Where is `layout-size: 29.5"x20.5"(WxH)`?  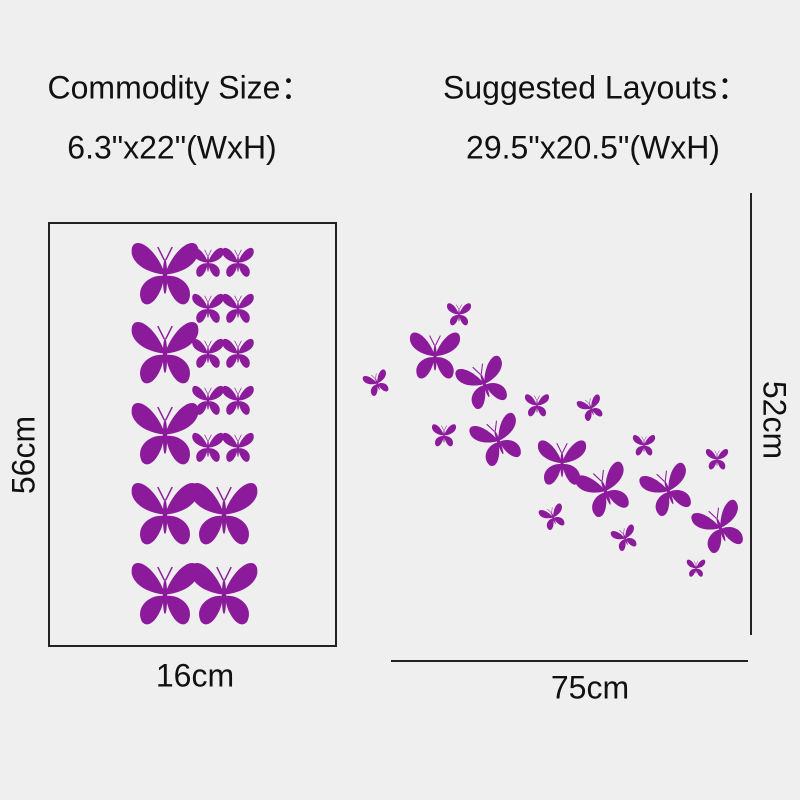 layout-size: 29.5"x20.5"(WxH) is located at coordinates (593, 147).